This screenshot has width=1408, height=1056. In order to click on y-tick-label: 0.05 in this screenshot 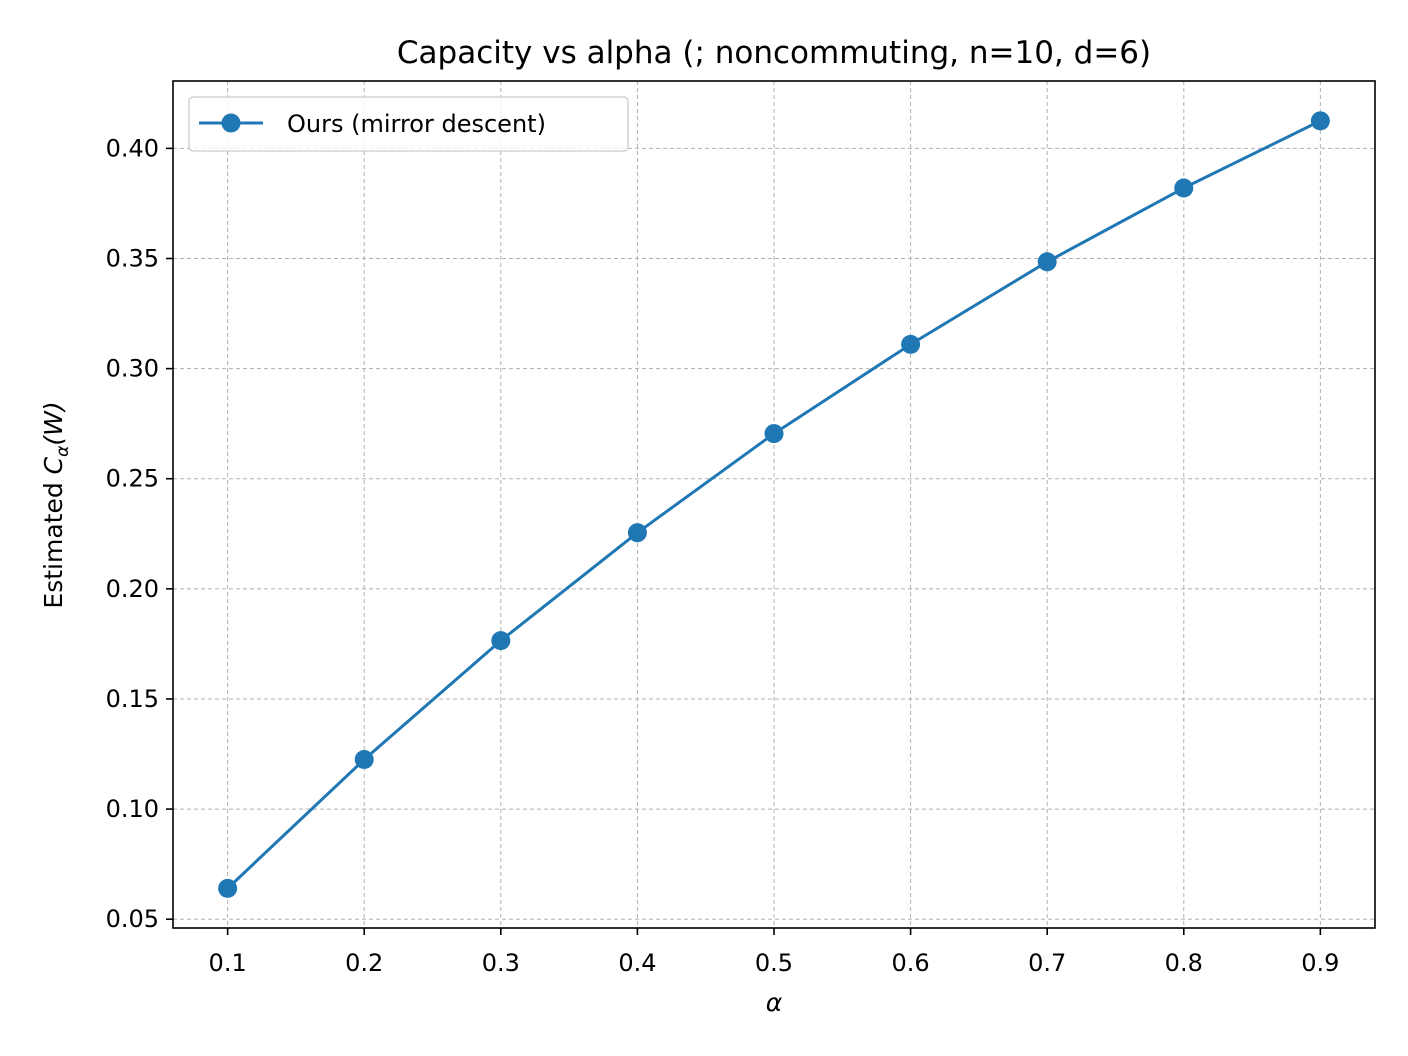, I will do `click(132, 919)`.